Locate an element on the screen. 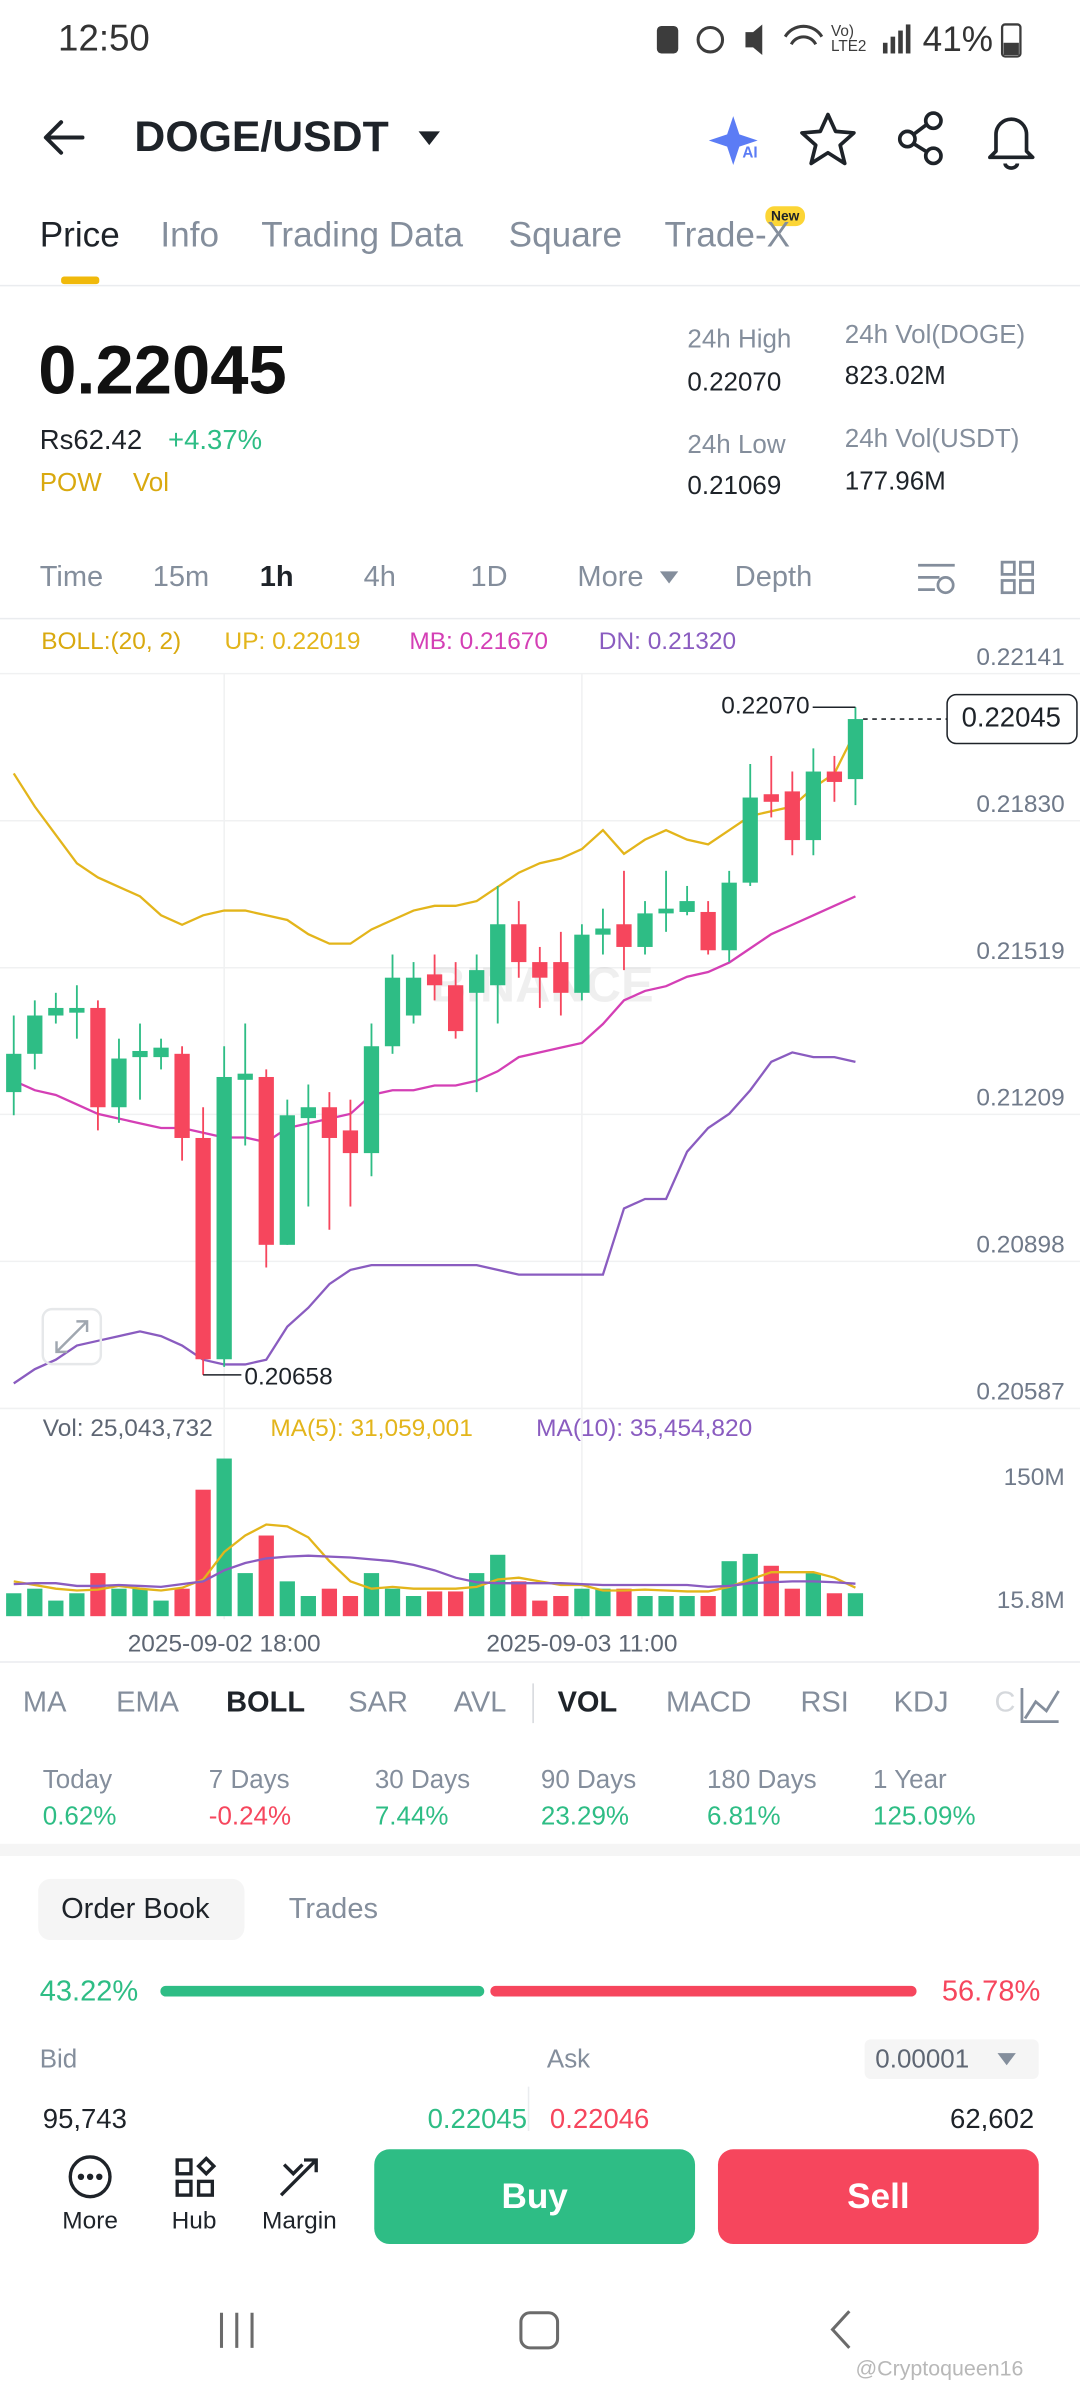 Image resolution: width=1080 pixels, height=2400 pixels. indicator: EMA is located at coordinates (148, 1703).